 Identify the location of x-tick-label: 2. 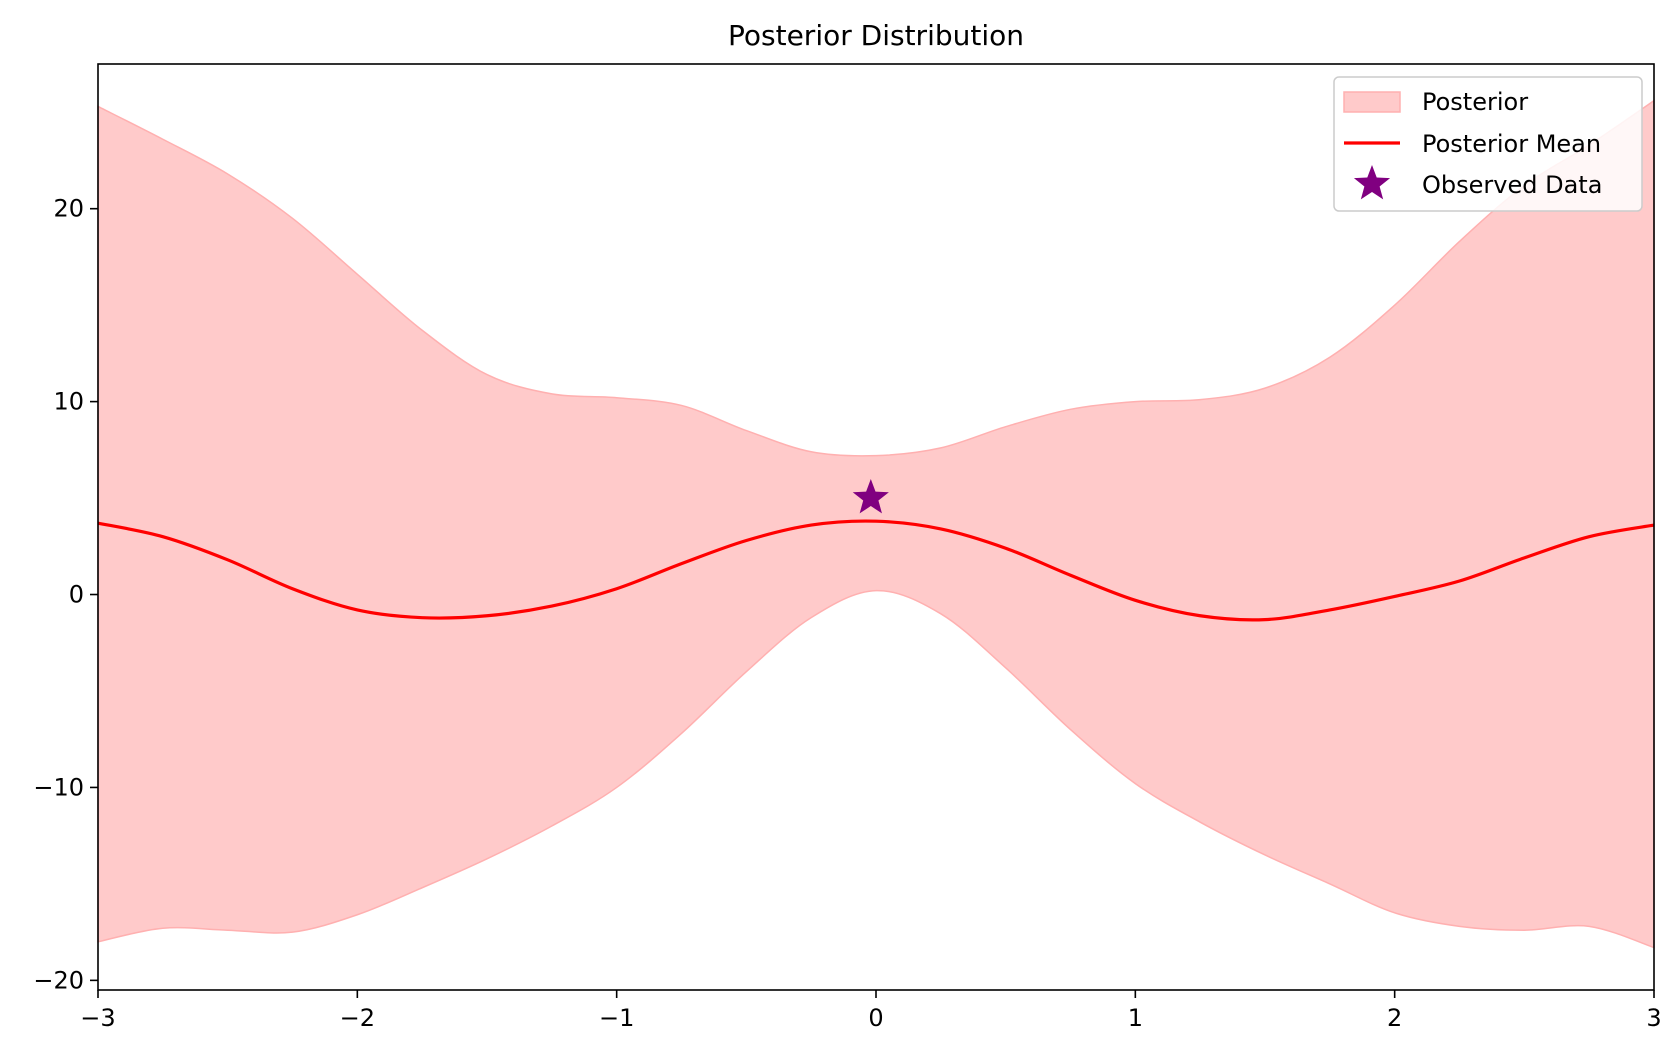
(1394, 1018).